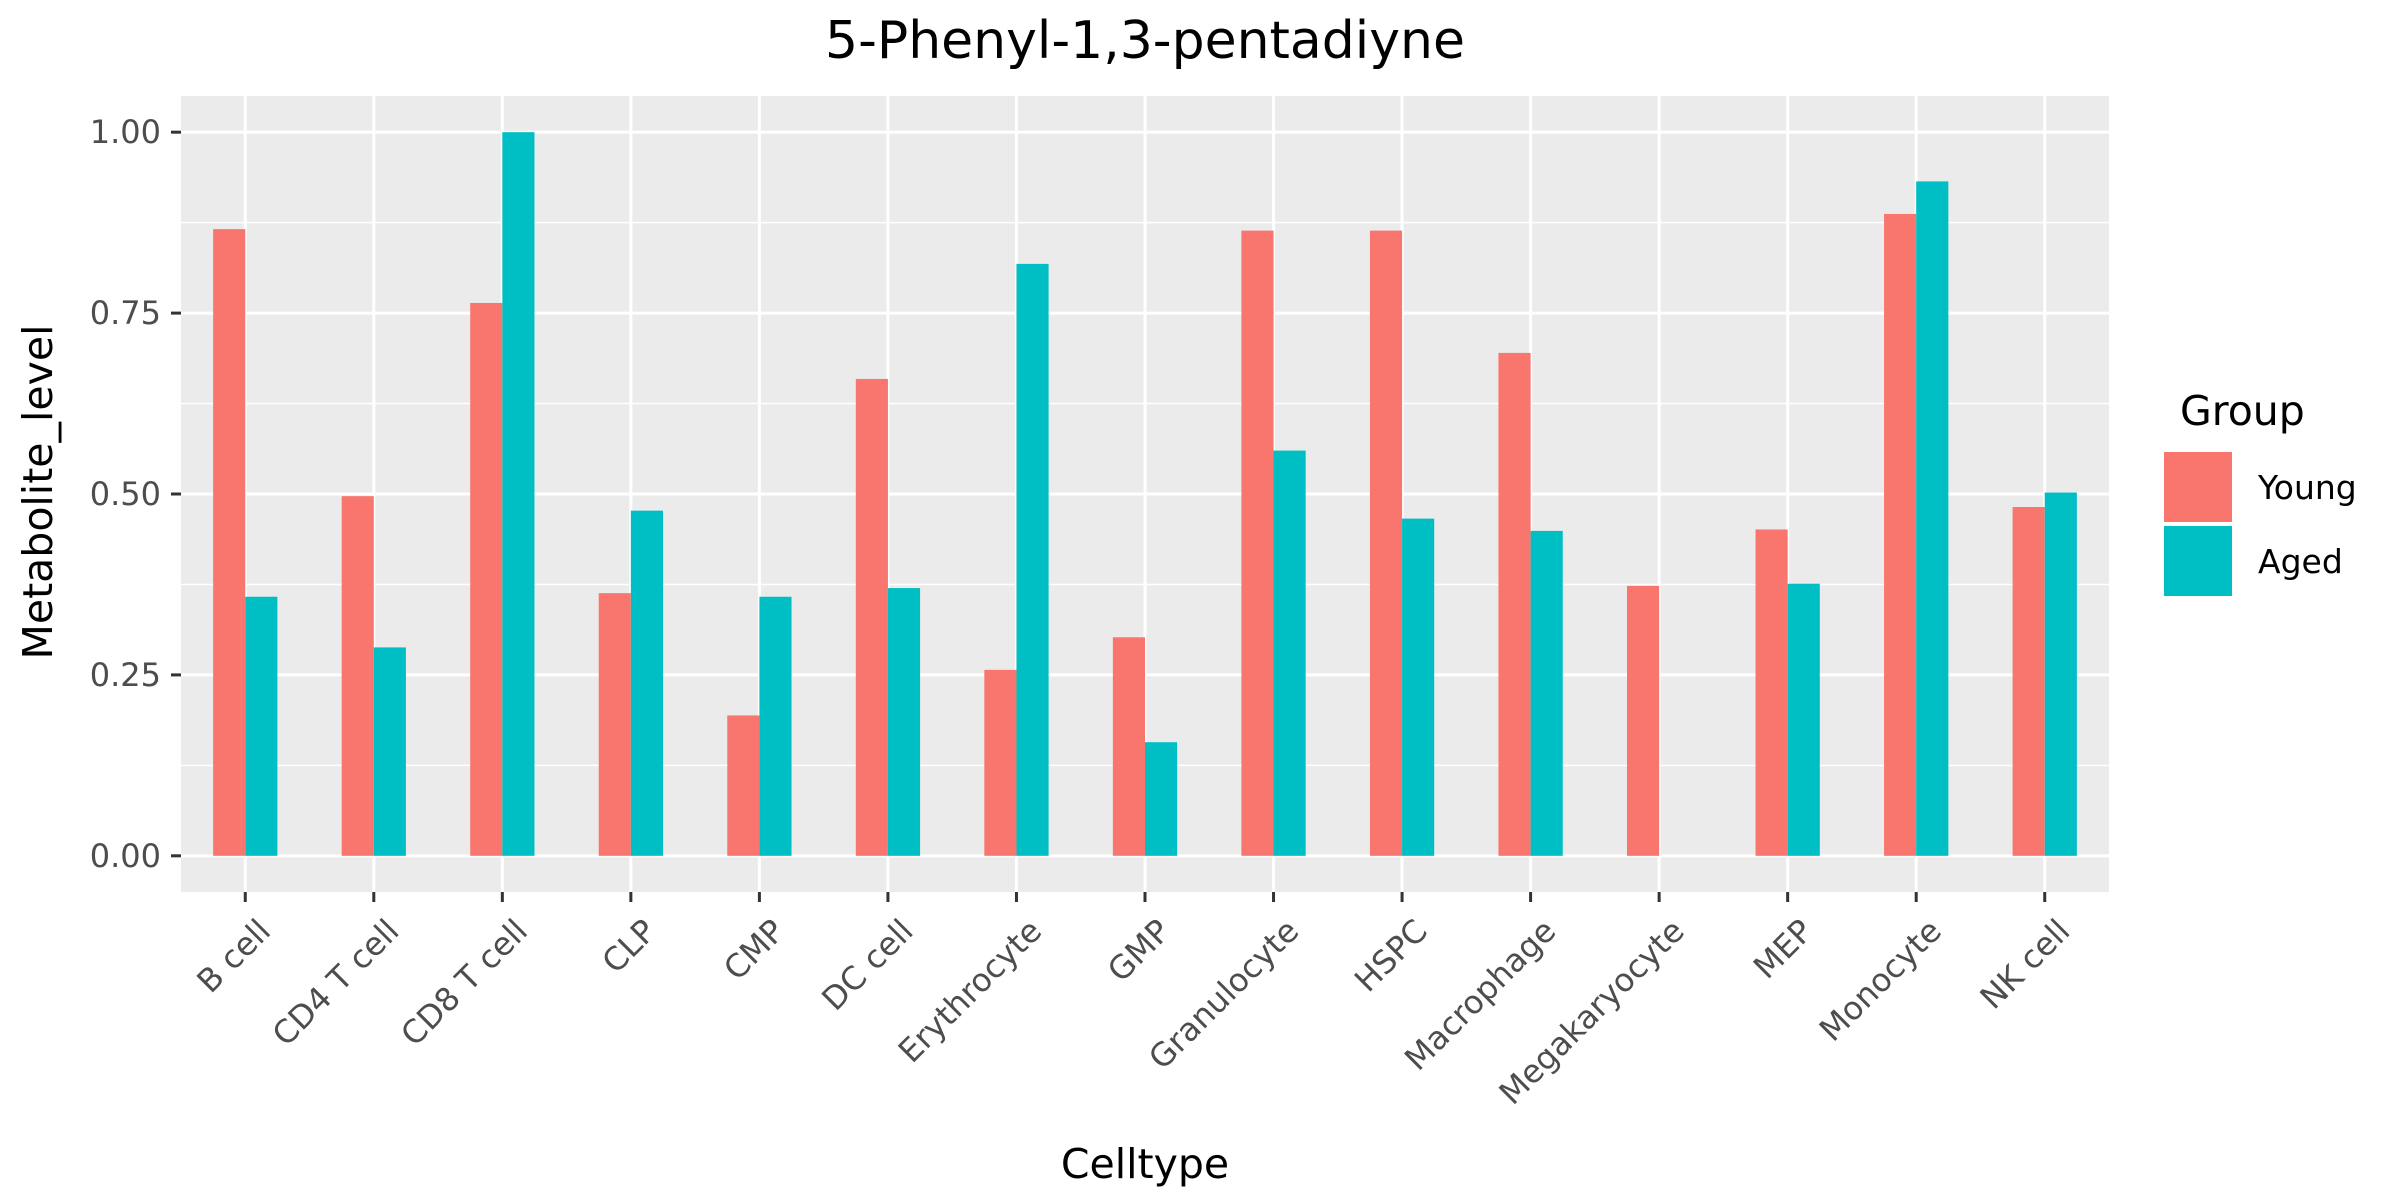  I want to click on legend-key-aged, so click(2198, 561).